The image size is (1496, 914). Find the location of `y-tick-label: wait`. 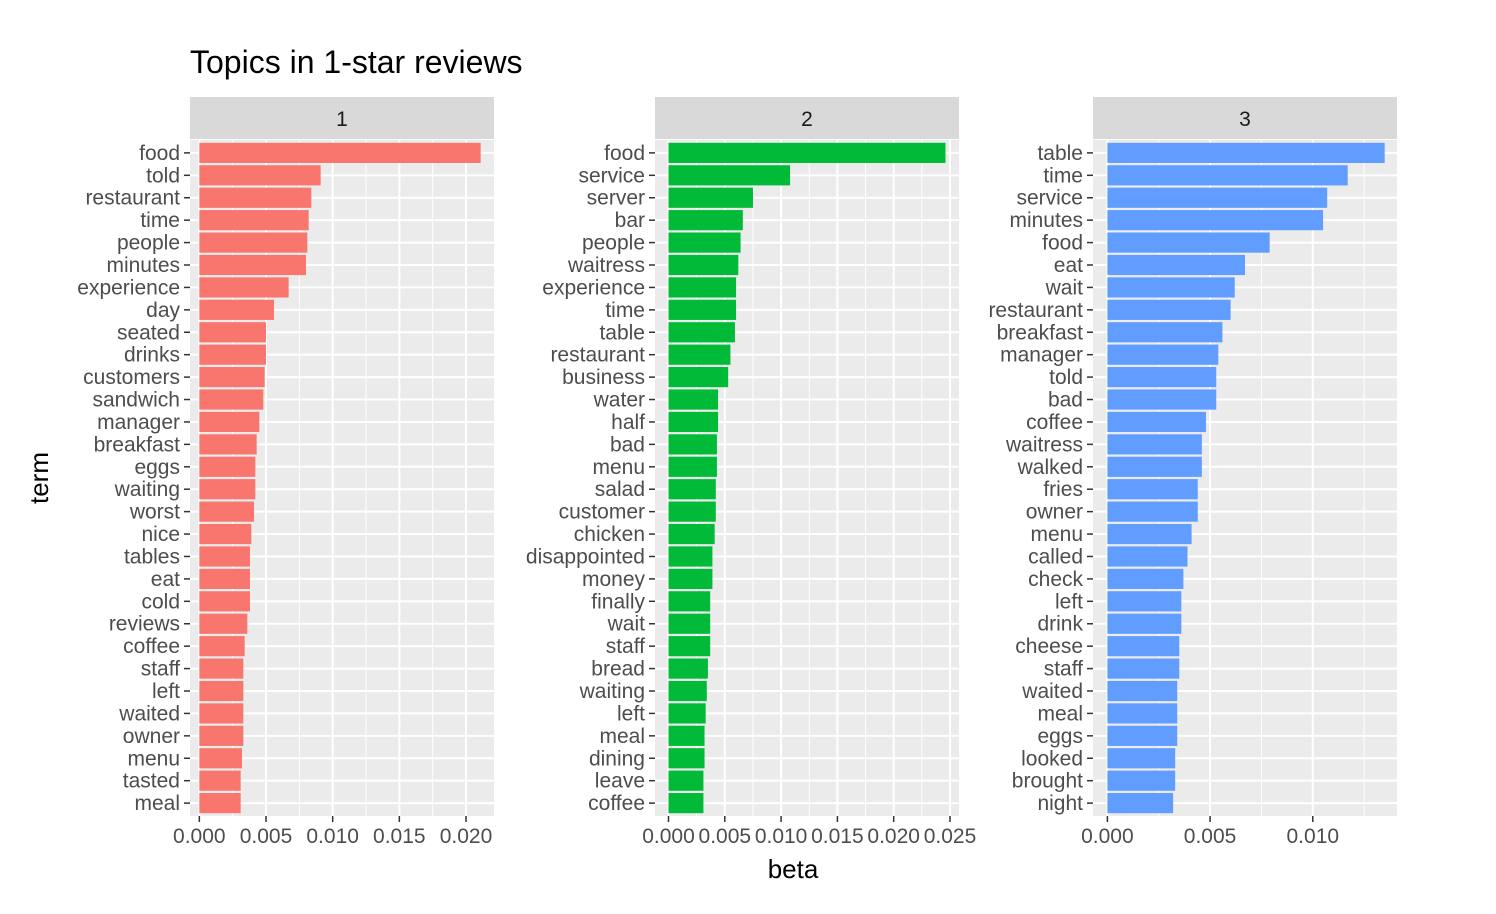

y-tick-label: wait is located at coordinates (626, 624).